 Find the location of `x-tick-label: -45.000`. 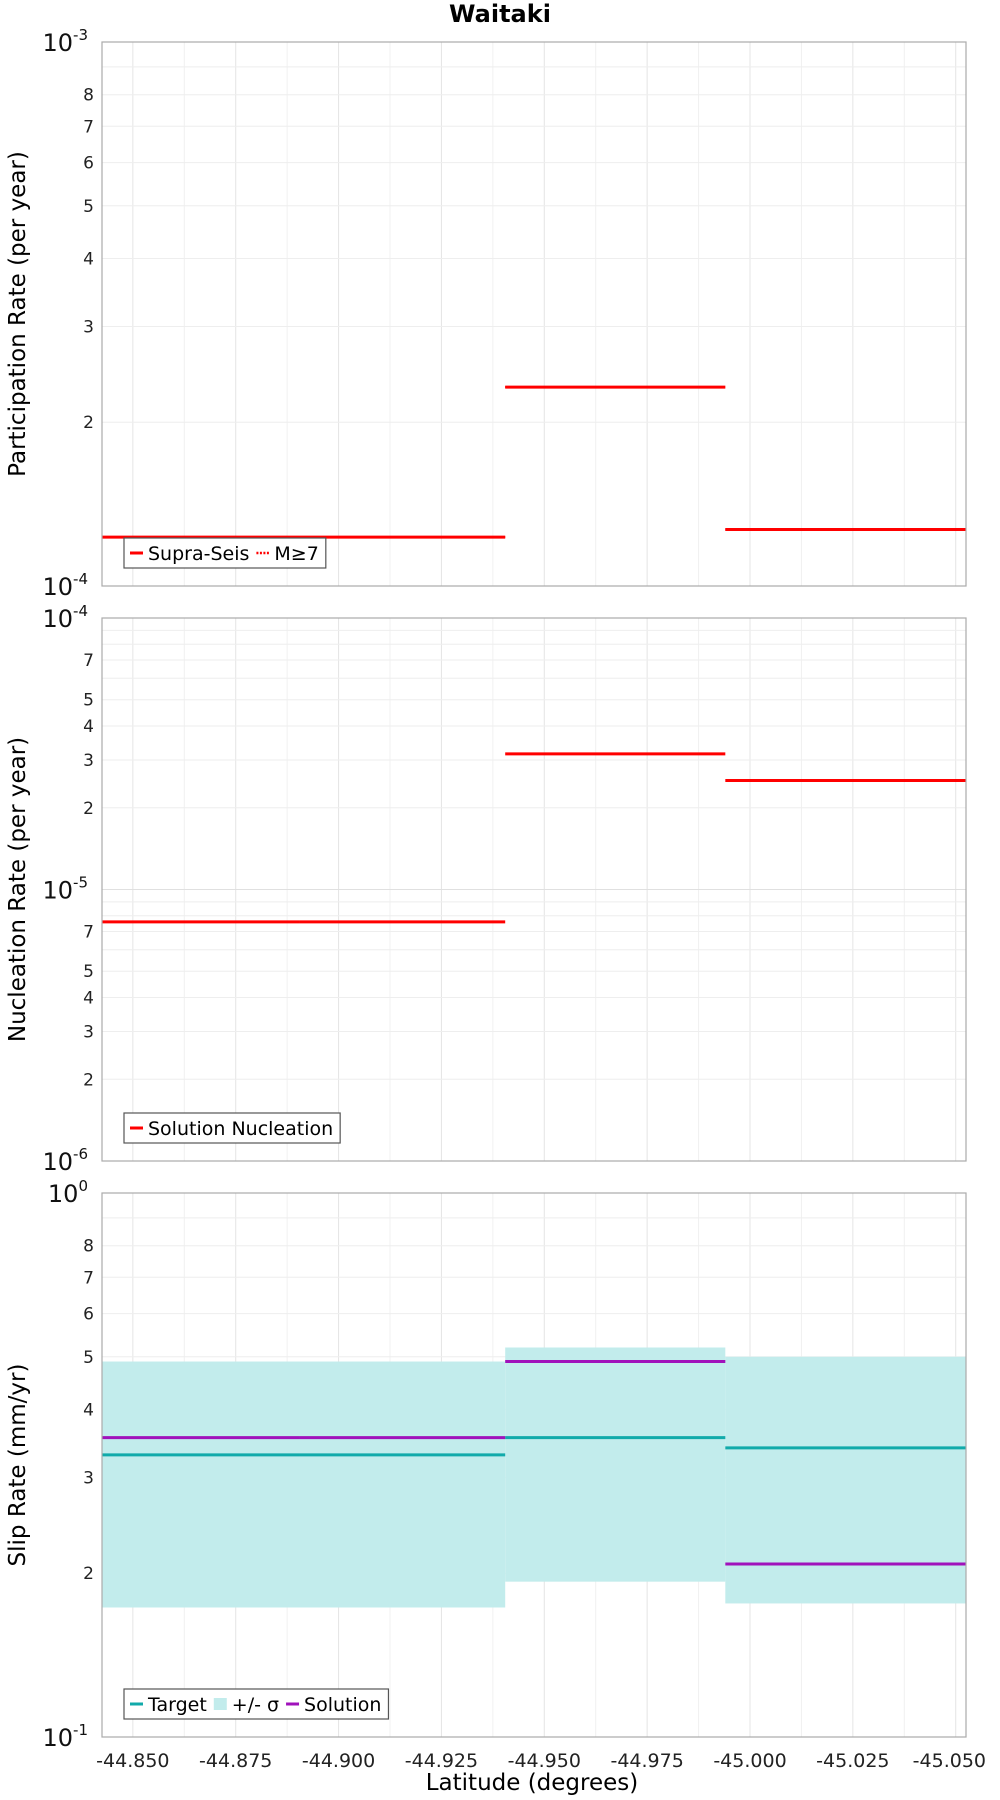

x-tick-label: -45.000 is located at coordinates (749, 1761).